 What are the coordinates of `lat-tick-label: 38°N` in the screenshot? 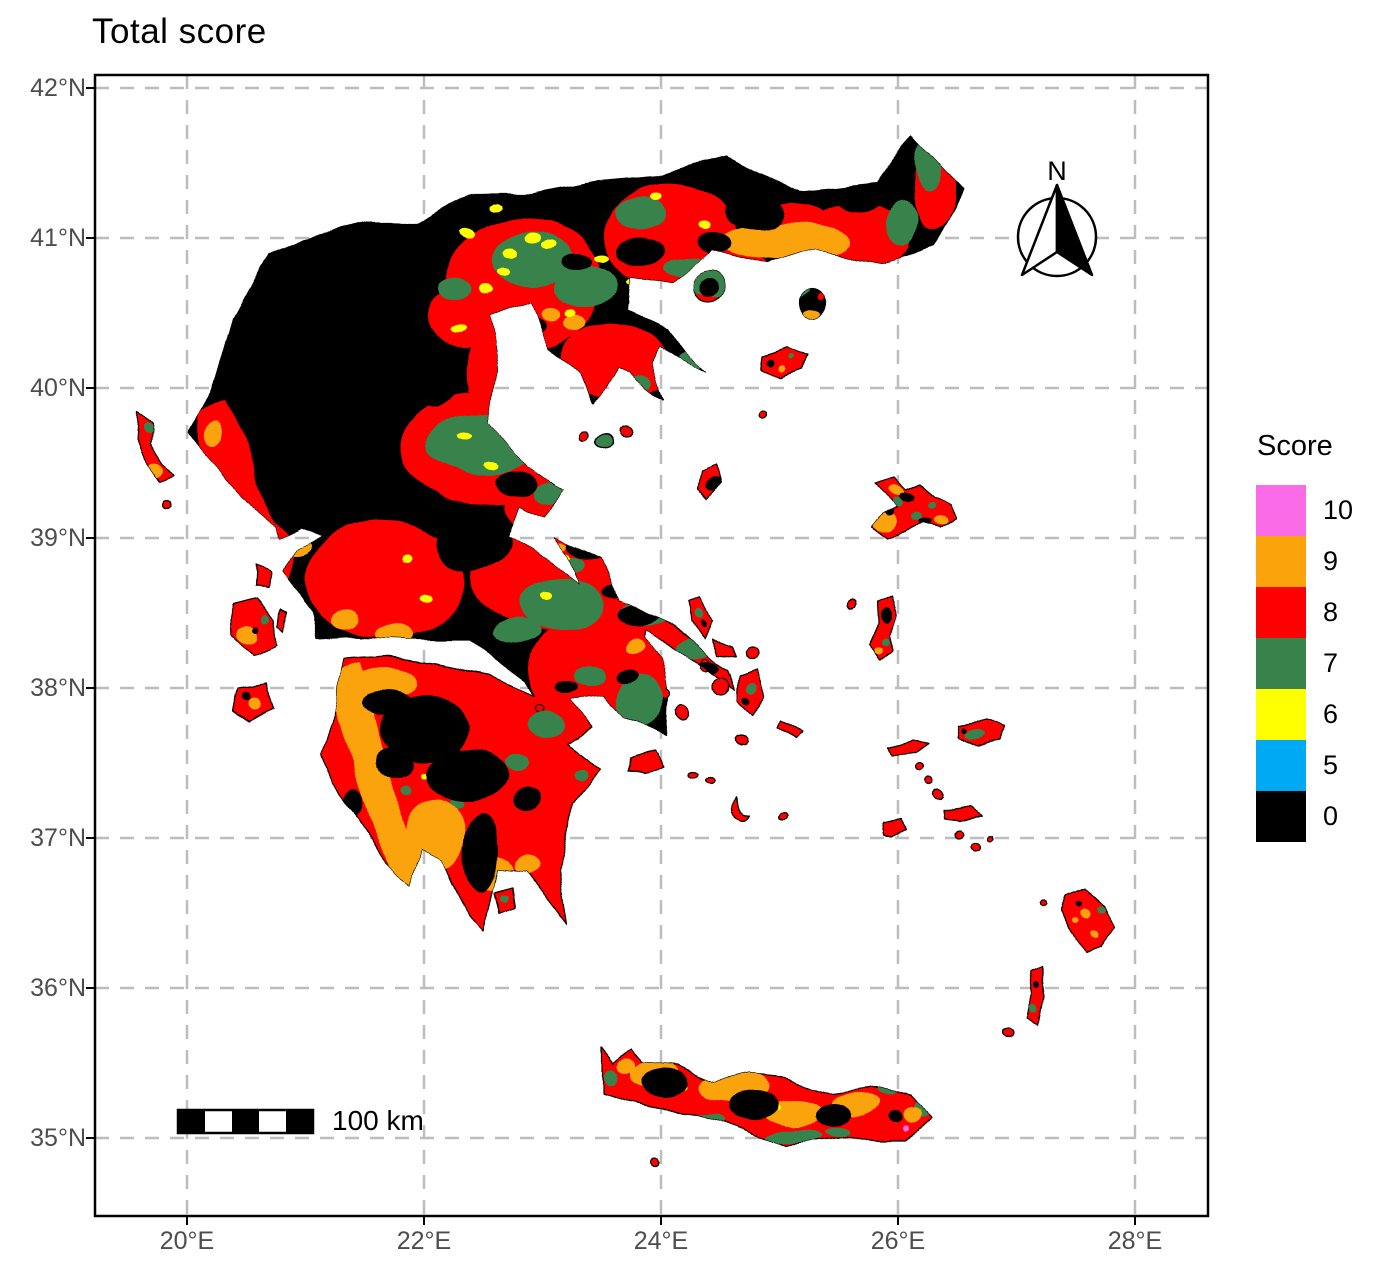 It's located at (58, 688).